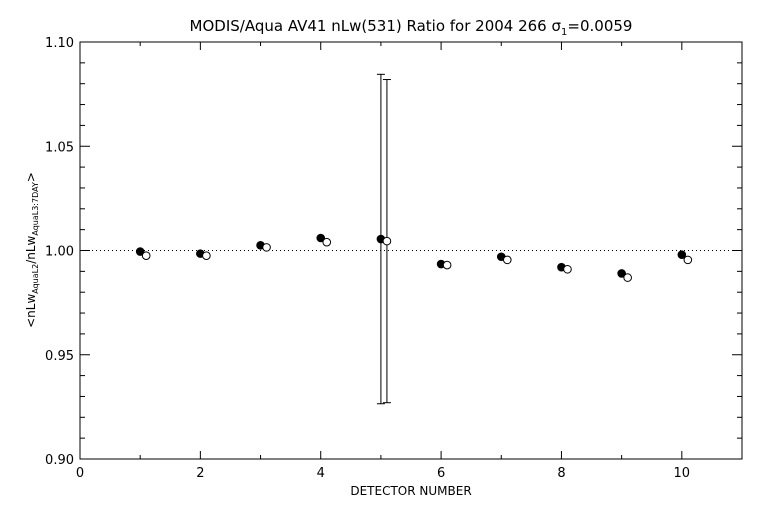 The image size is (768, 512). What do you see at coordinates (561, 473) in the screenshot?
I see `x-tick-label: 8` at bounding box center [561, 473].